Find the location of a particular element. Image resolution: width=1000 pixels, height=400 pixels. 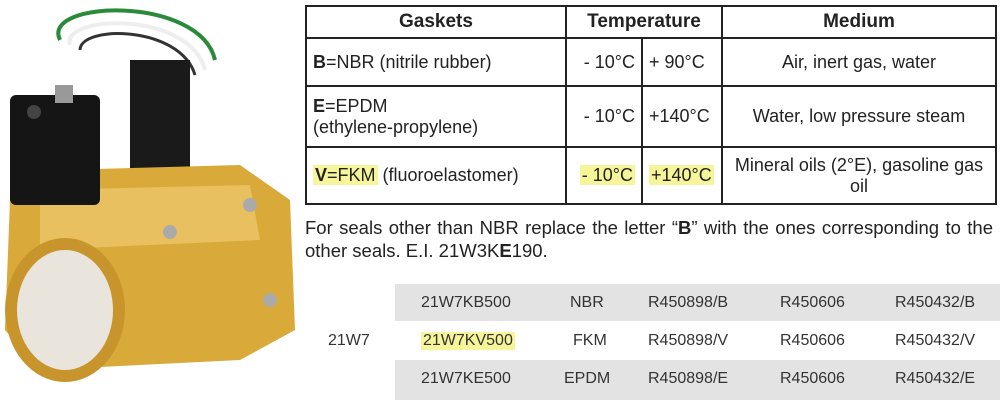

code-row: 21W7KB500 NBR R450898/B R450606 R450432/B is located at coordinates (697, 302).